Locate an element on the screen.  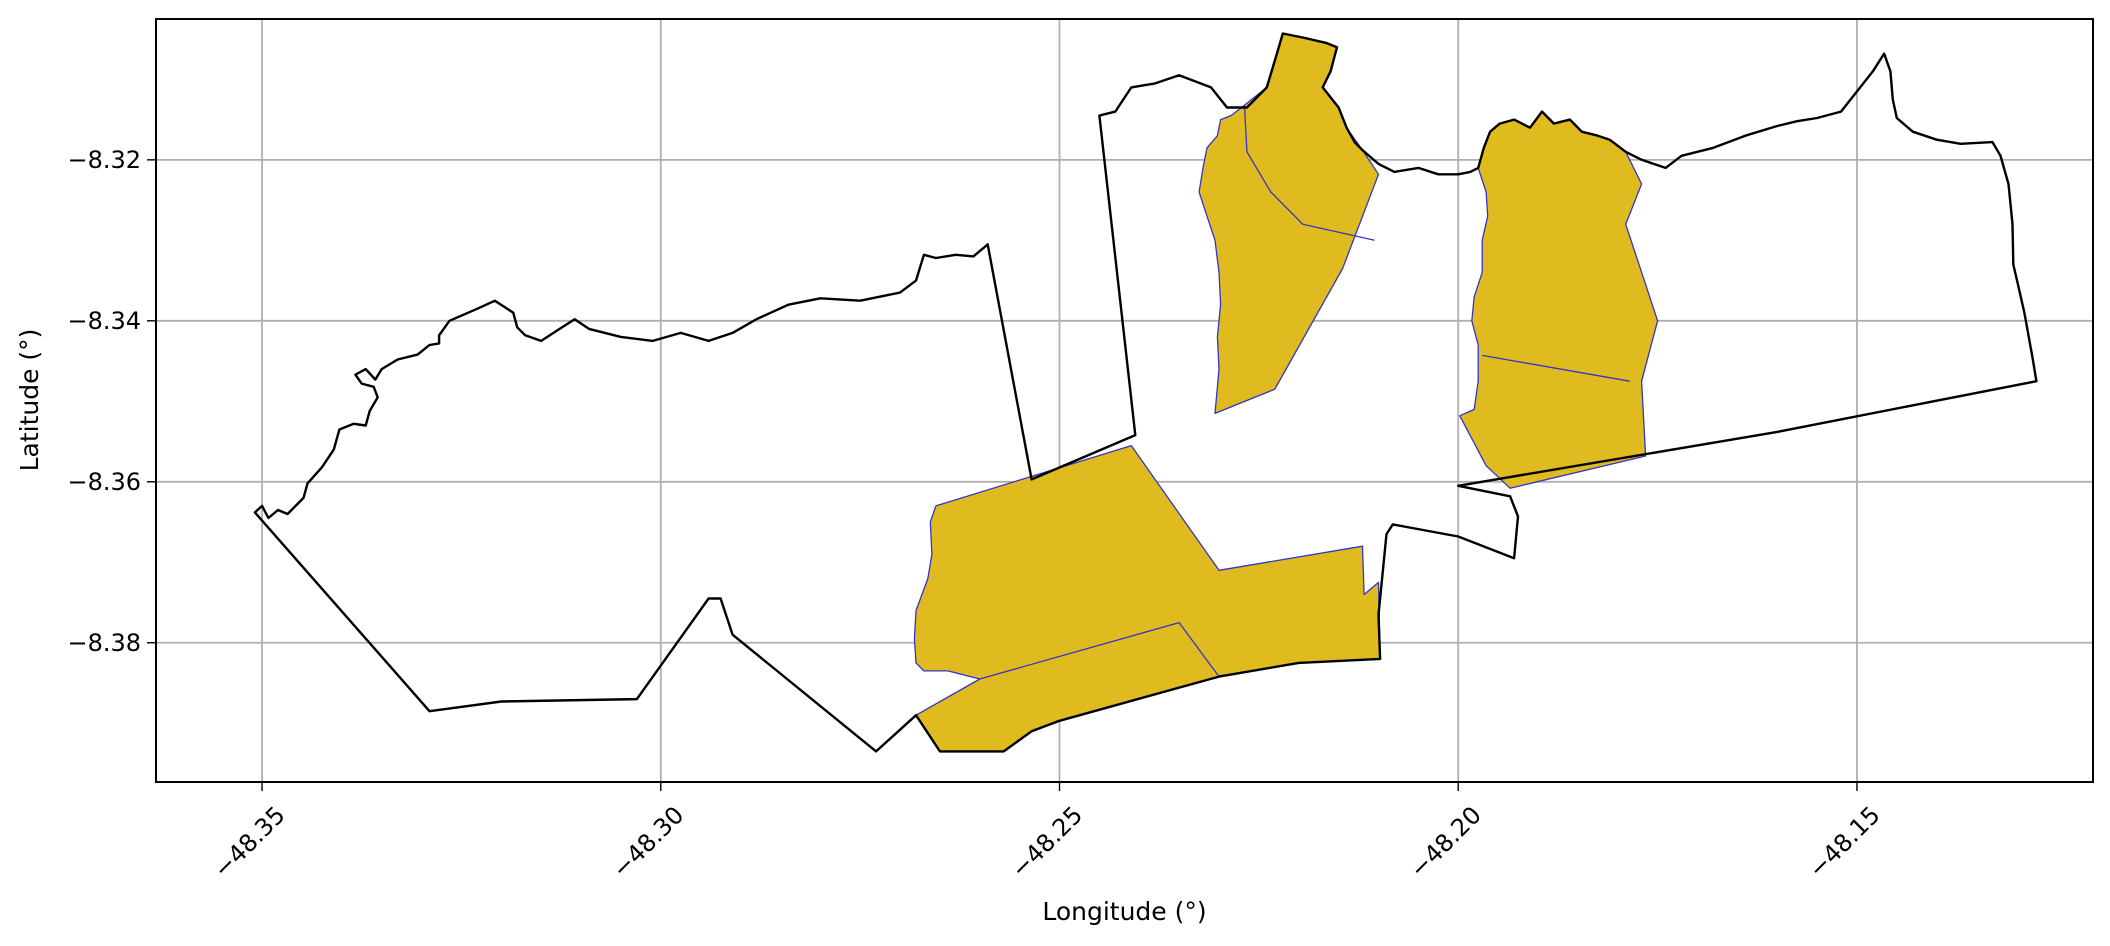
highlight-divider-south-divider is located at coordinates (1099, 650).